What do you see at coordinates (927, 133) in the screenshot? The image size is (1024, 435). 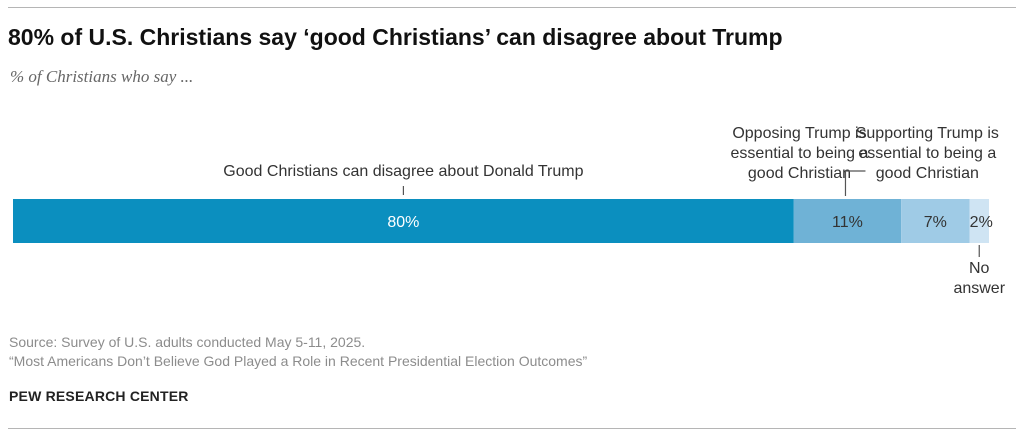 I see `segment-label-3-line-1: Supporting Trump is` at bounding box center [927, 133].